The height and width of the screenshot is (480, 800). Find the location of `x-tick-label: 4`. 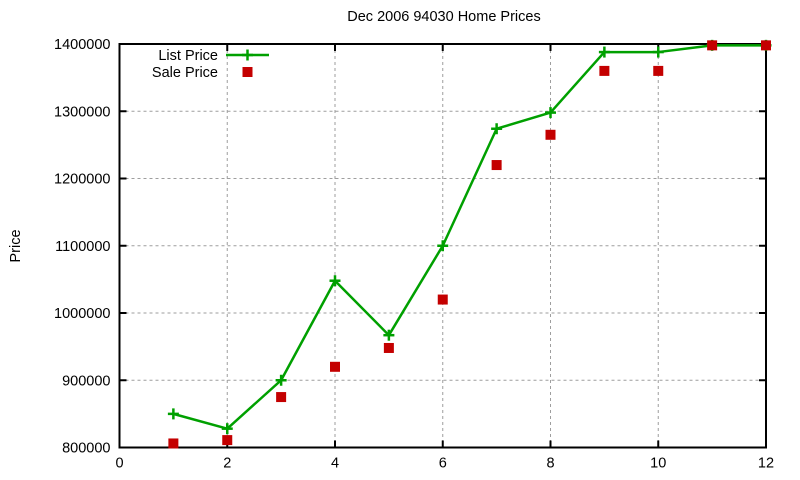

x-tick-label: 4 is located at coordinates (335, 464).